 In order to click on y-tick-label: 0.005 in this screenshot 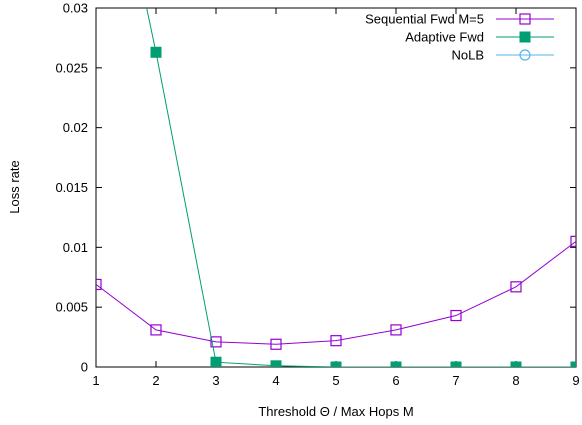, I will do `click(71, 307)`.